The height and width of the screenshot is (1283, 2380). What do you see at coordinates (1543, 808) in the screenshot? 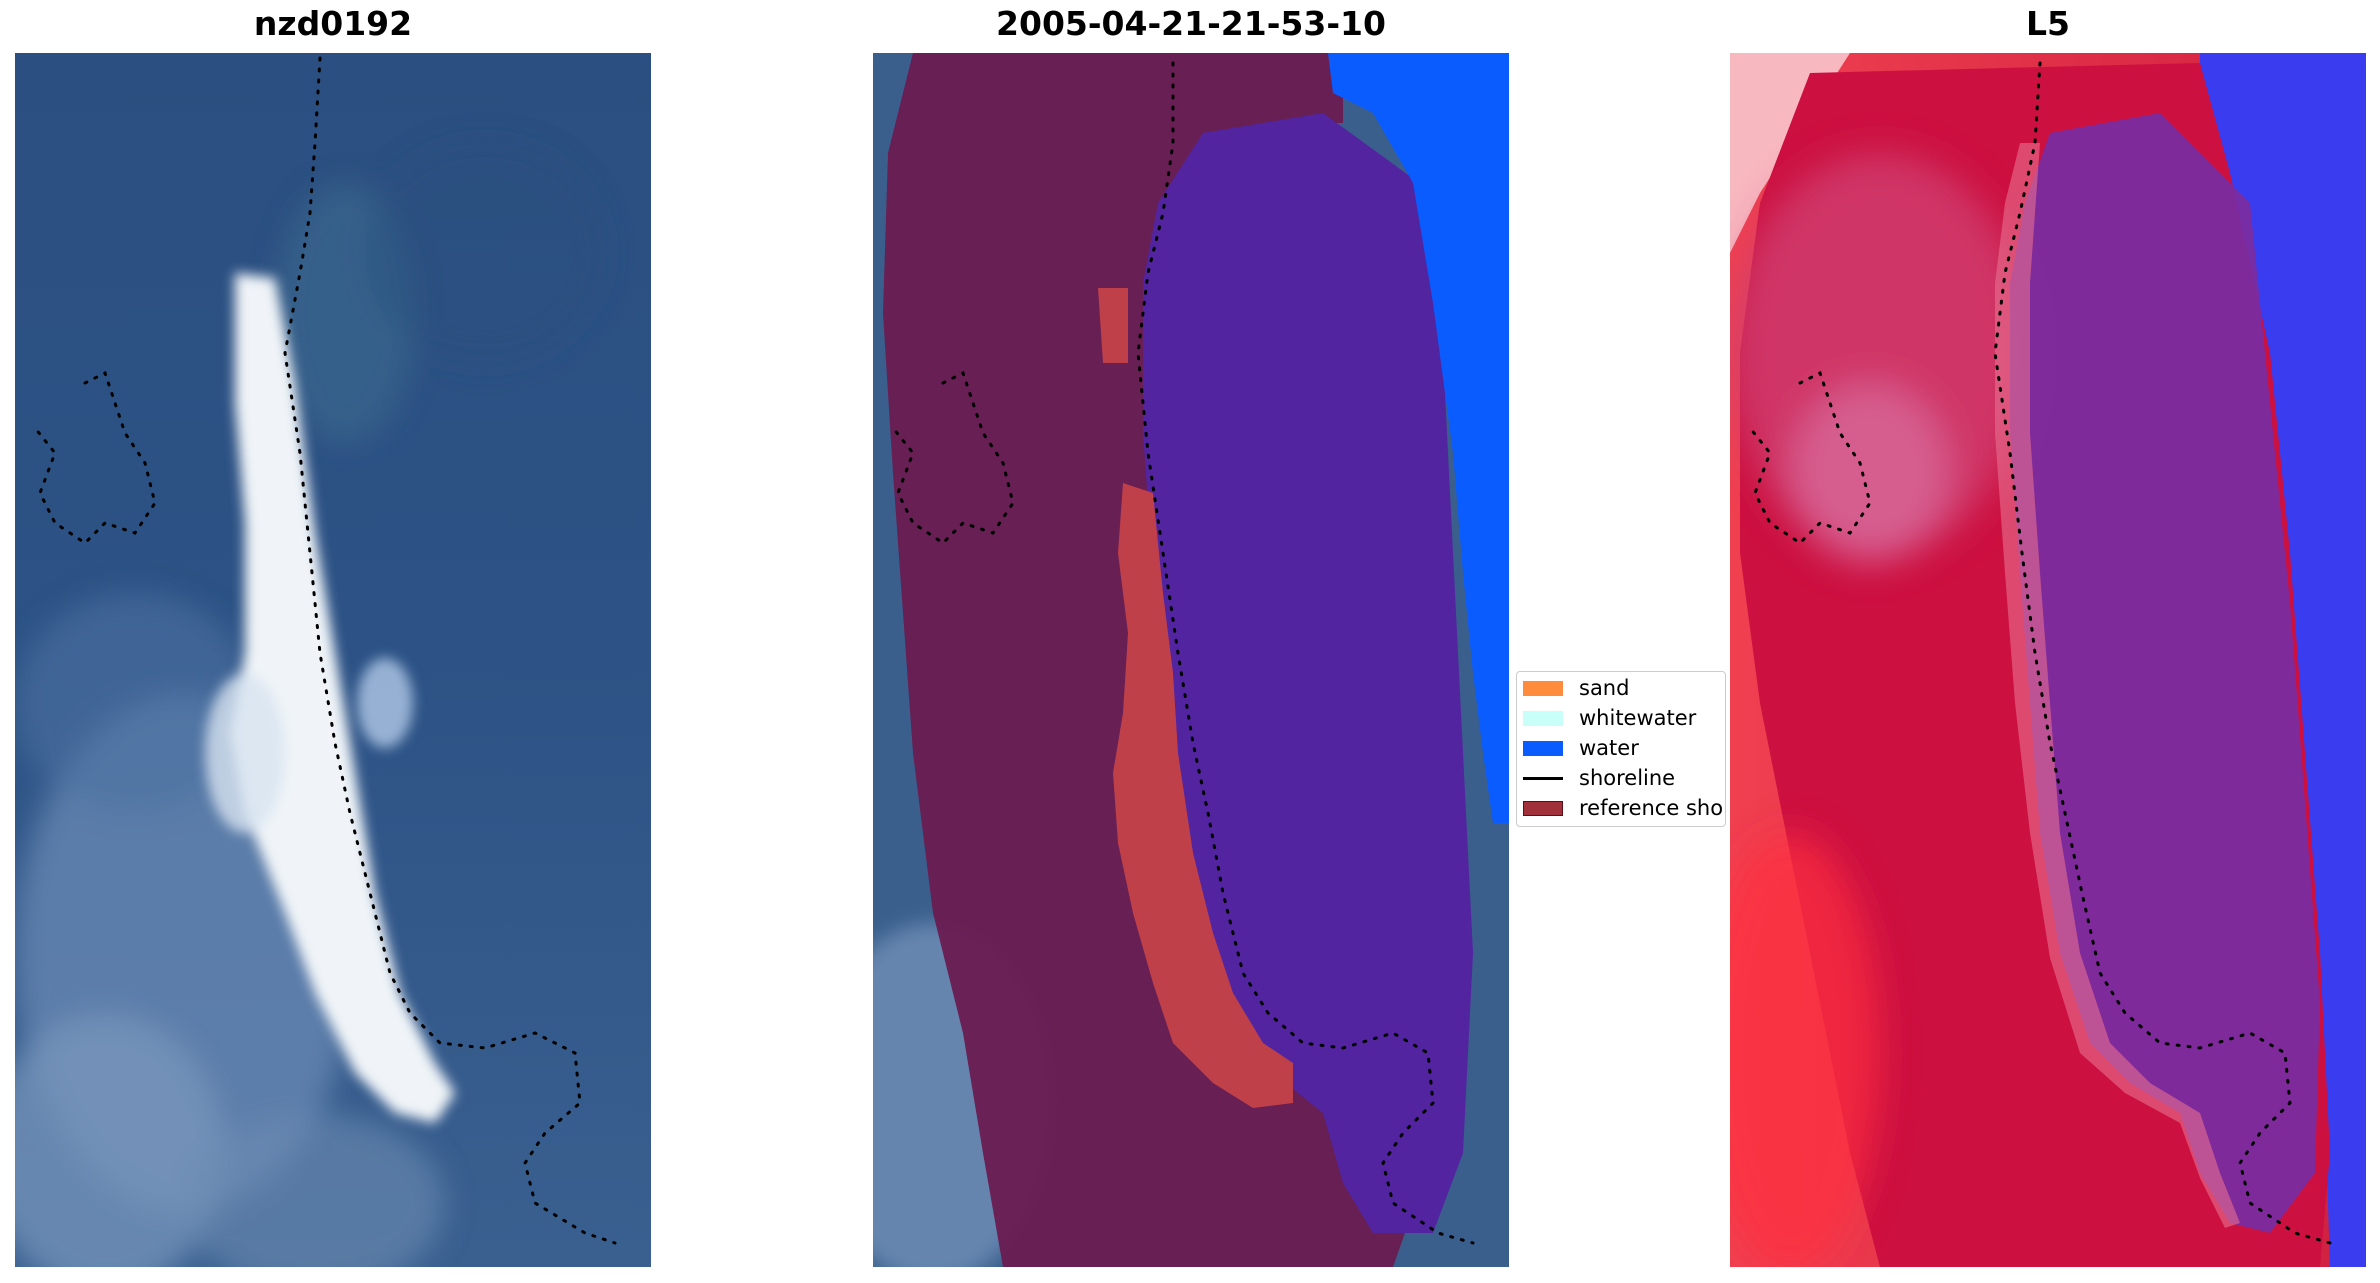
I see `legend-swatch-reference-shoreline` at bounding box center [1543, 808].